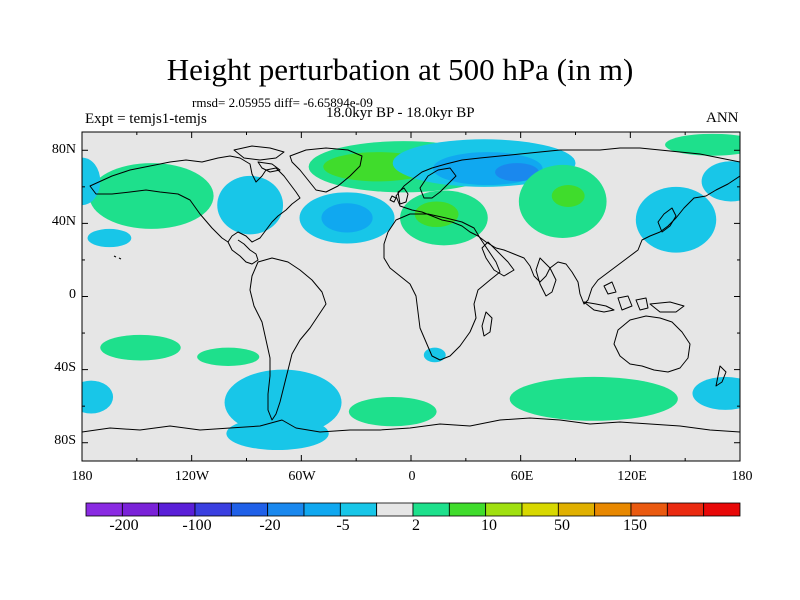 Image resolution: width=800 pixels, height=600 pixels. What do you see at coordinates (288, 339) in the screenshot?
I see `coastline-south-america` at bounding box center [288, 339].